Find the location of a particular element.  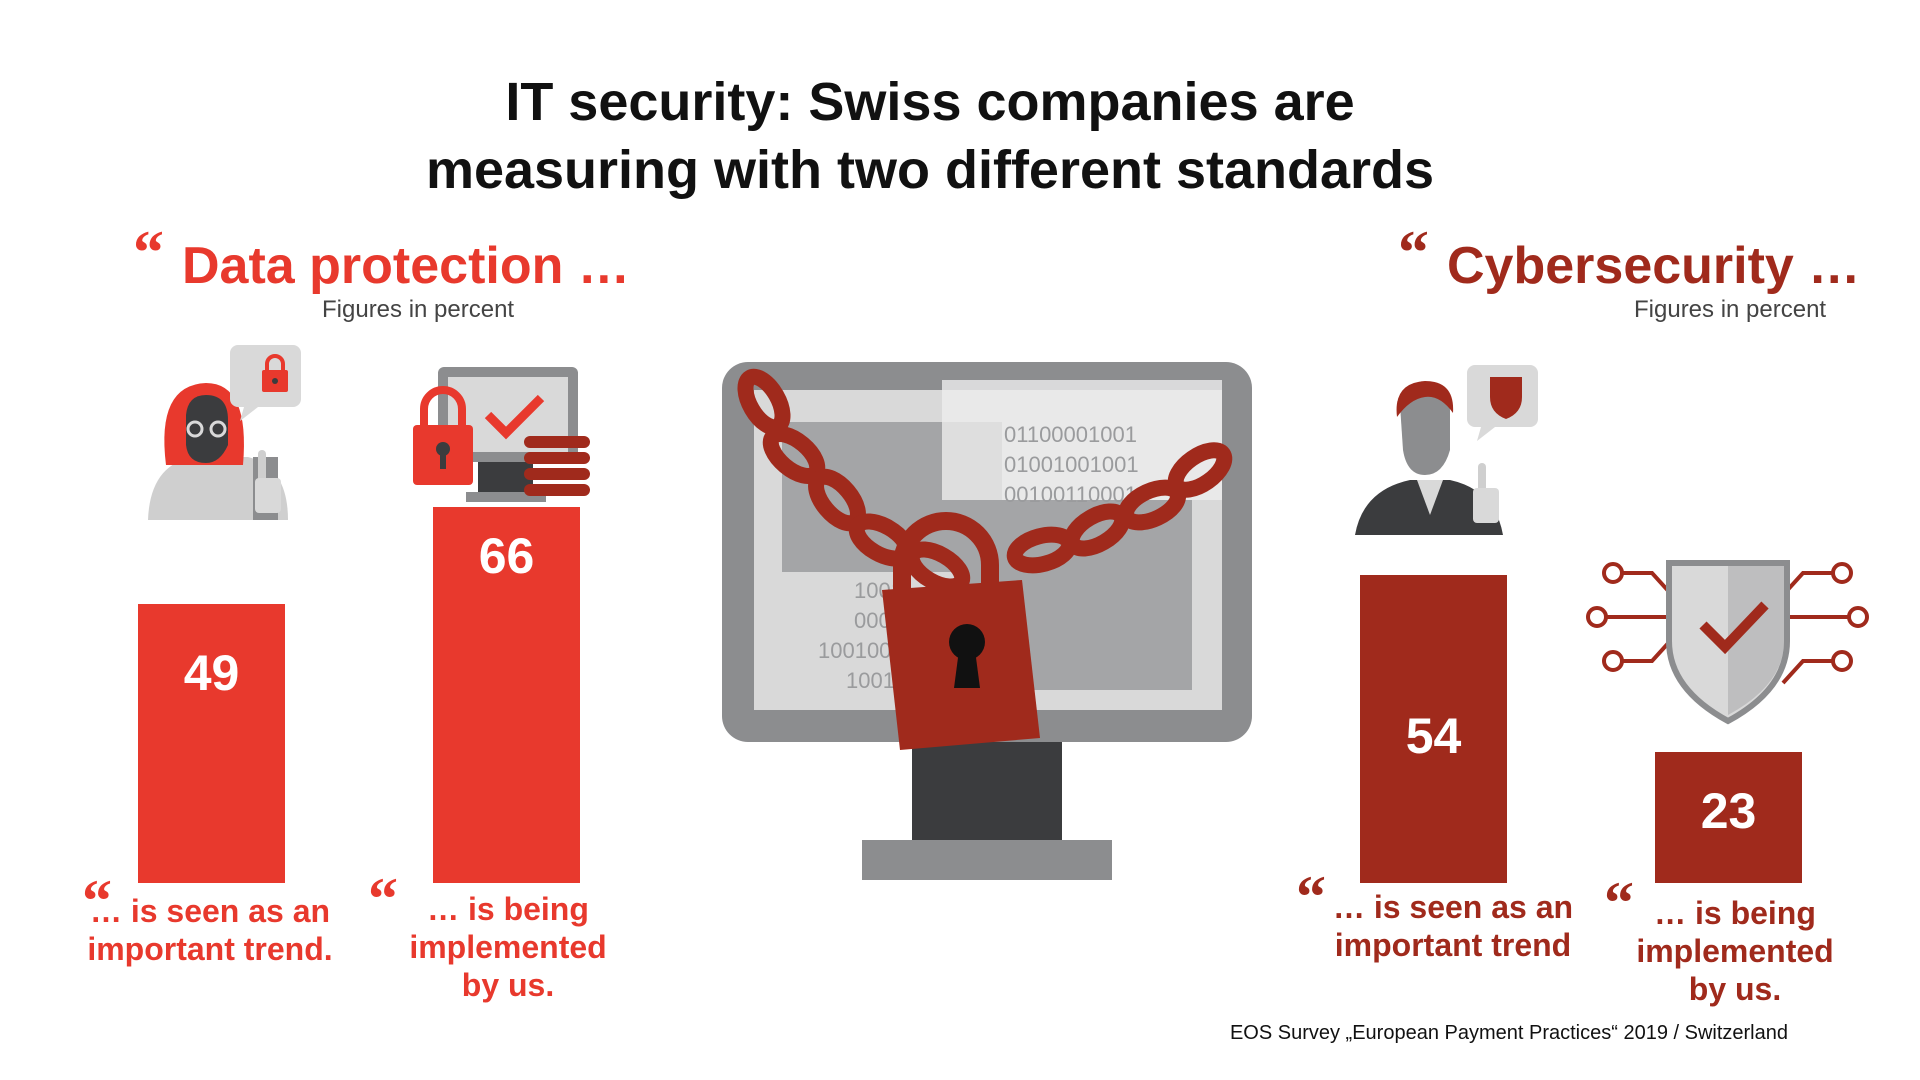

bar-data-protection-trend: 49 is located at coordinates (211, 743).